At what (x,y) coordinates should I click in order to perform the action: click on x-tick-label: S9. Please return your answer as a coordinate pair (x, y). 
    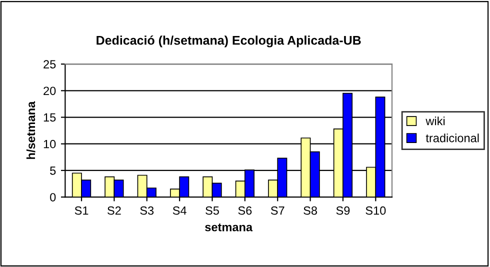
    Looking at the image, I should click on (343, 210).